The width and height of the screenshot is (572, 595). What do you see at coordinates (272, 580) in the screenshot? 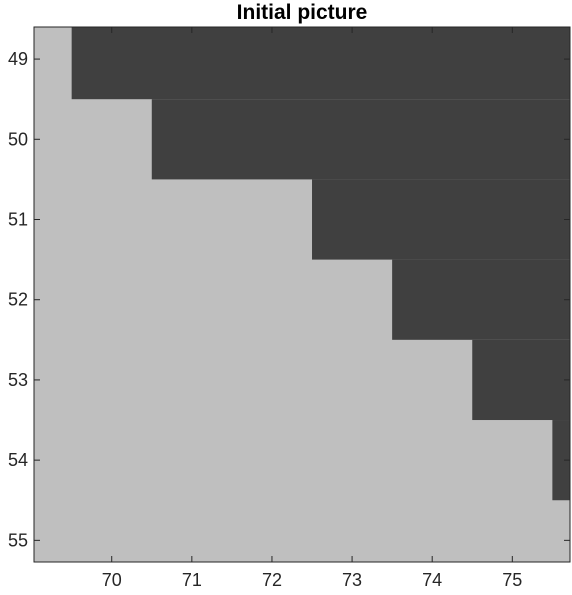
I see `x-tick-label: 72` at bounding box center [272, 580].